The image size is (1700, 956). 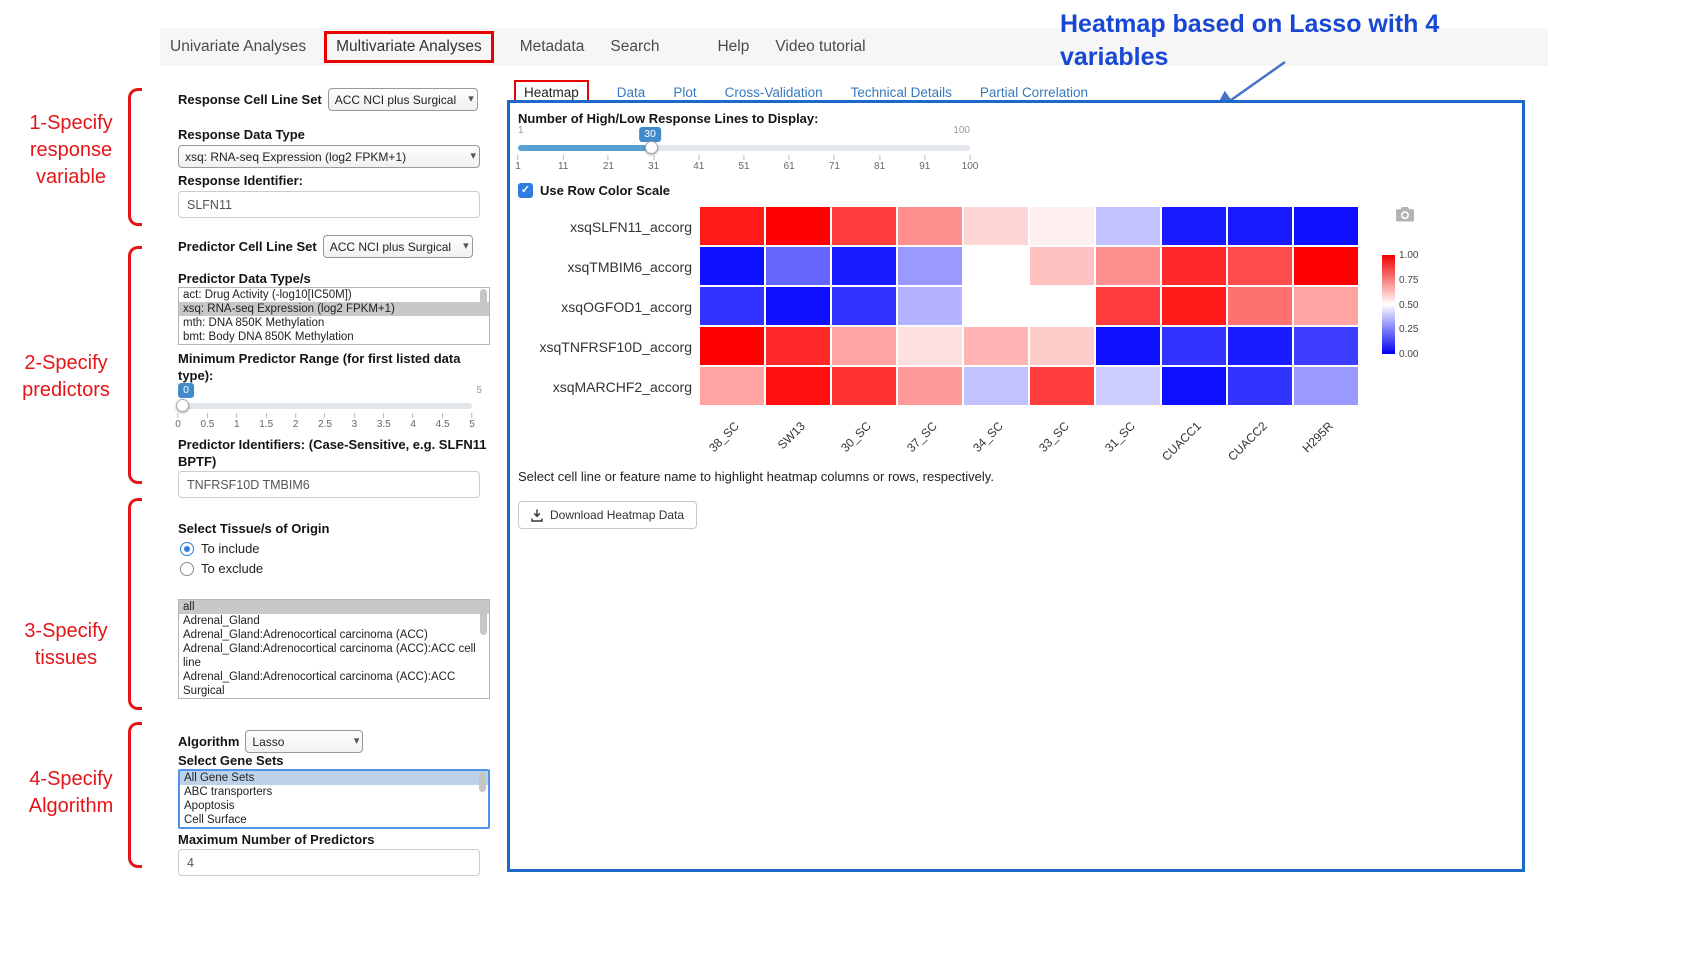 I want to click on heatmap-cell-xsqmarchf2-accorg-sw13, so click(x=798, y=386).